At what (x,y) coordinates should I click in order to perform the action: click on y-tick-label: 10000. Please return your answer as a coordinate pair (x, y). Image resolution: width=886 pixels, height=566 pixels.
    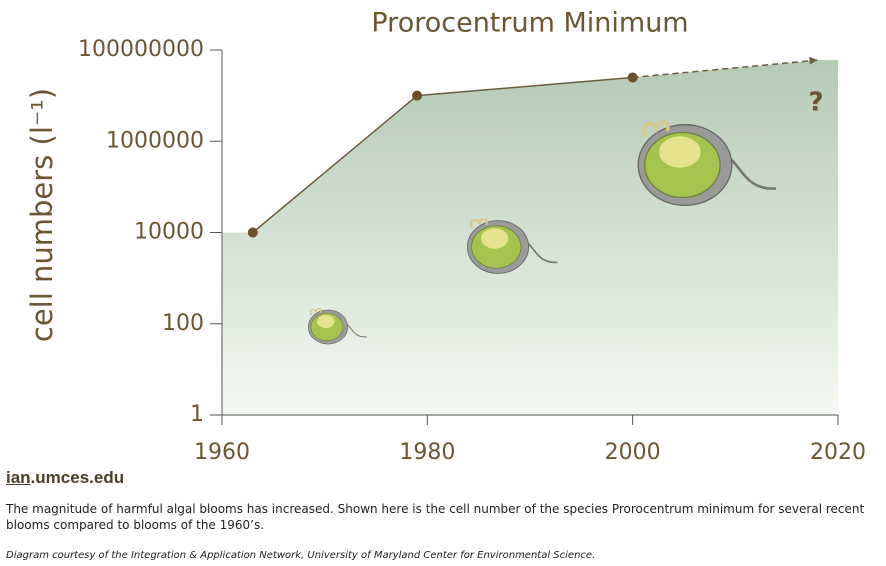
    Looking at the image, I should click on (169, 232).